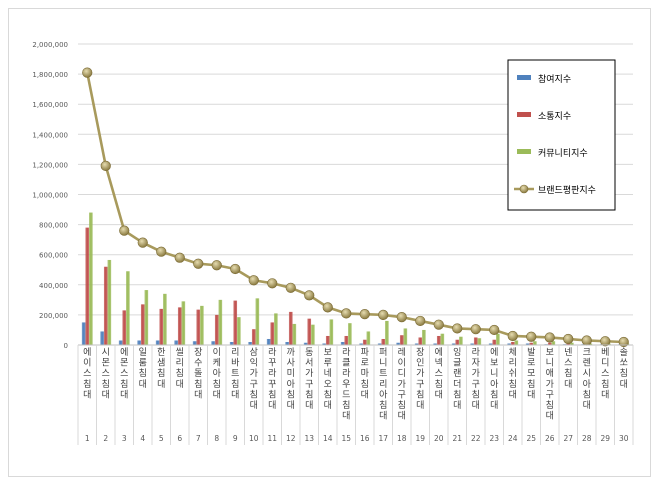  I want to click on rank-label: 29, so click(605, 438).